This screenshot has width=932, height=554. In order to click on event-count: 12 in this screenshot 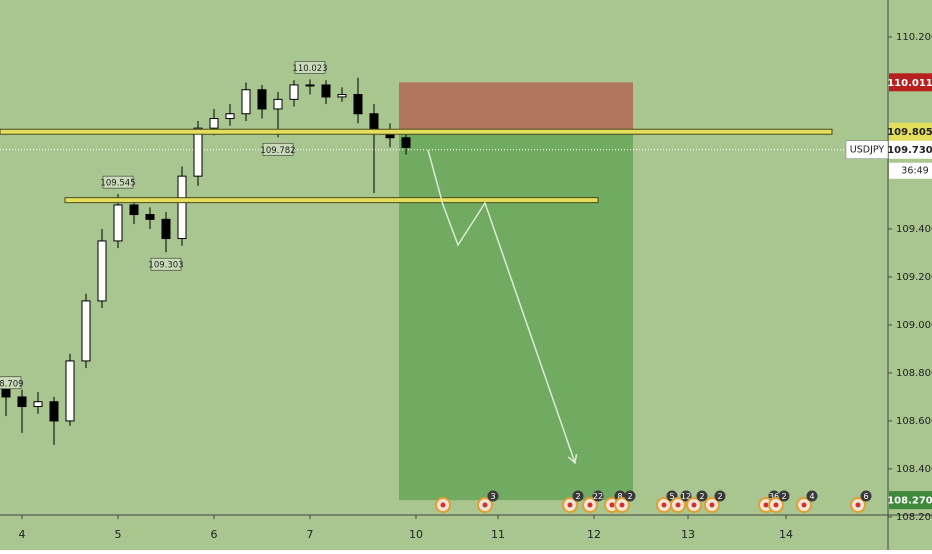, I will do `click(686, 496)`.